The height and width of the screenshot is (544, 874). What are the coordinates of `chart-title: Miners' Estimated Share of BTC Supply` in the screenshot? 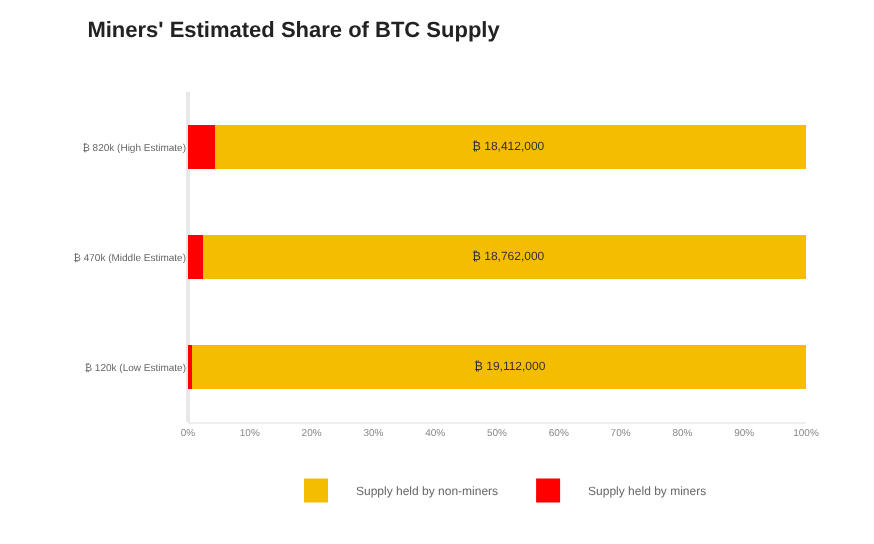 It's located at (294, 31).